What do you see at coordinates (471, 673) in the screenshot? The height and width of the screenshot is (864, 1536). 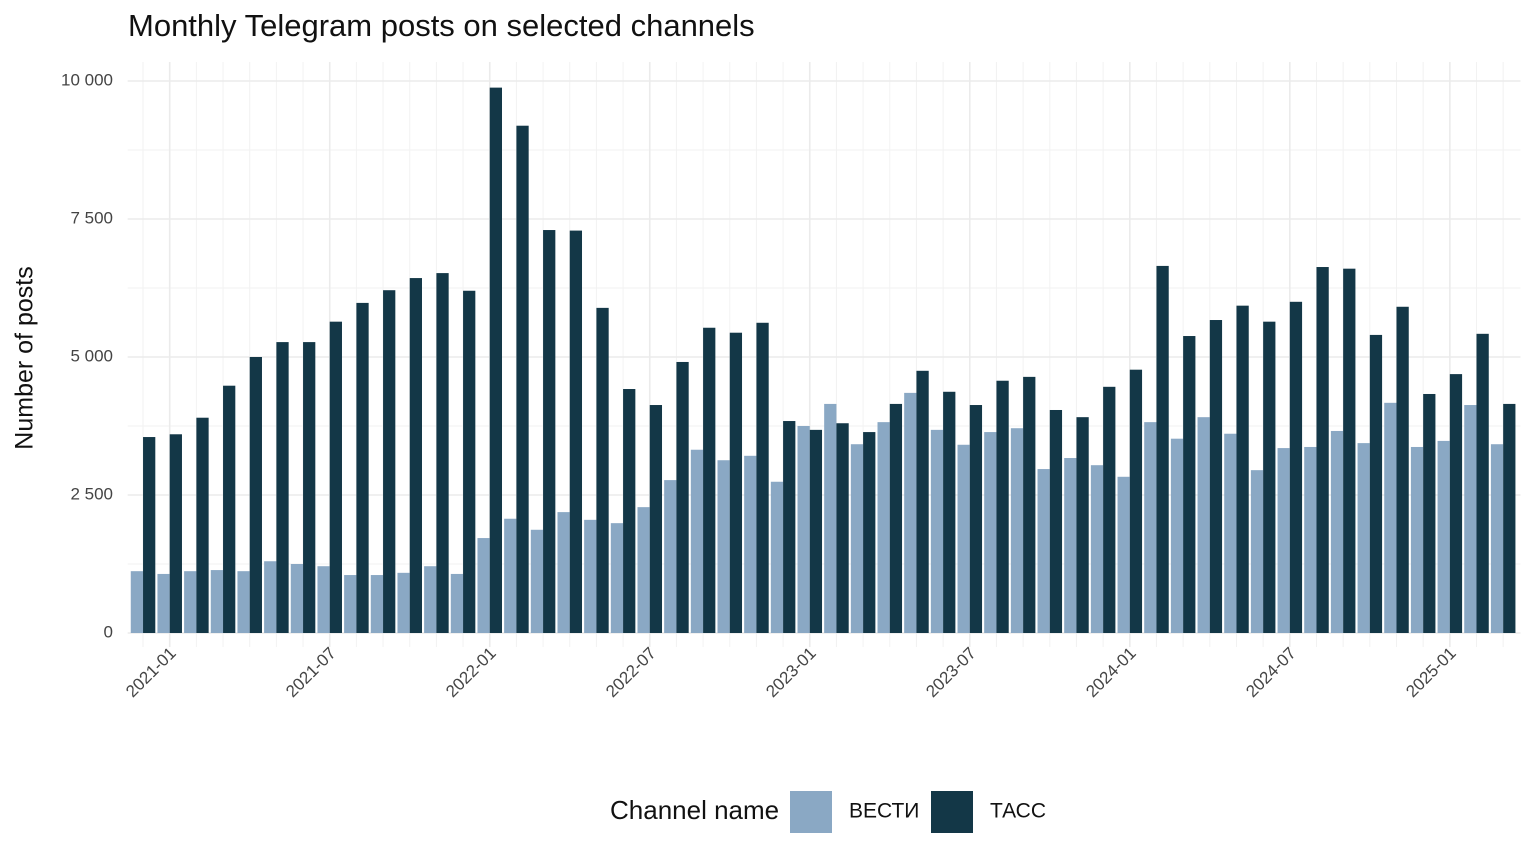 I see `x-tick-label: 2022-01` at bounding box center [471, 673].